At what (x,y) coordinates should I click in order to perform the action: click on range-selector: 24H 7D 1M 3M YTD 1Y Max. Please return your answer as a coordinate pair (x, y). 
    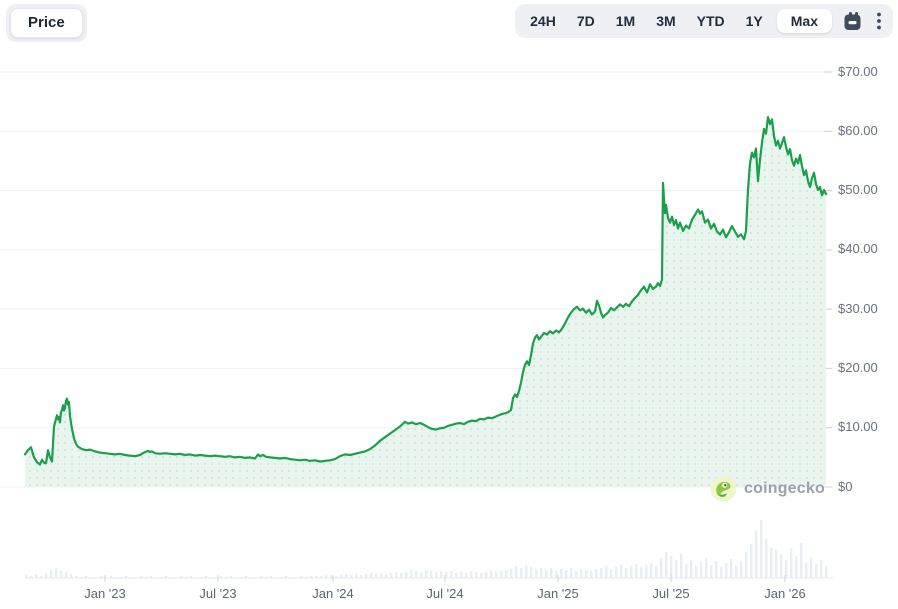
    Looking at the image, I should click on (704, 21).